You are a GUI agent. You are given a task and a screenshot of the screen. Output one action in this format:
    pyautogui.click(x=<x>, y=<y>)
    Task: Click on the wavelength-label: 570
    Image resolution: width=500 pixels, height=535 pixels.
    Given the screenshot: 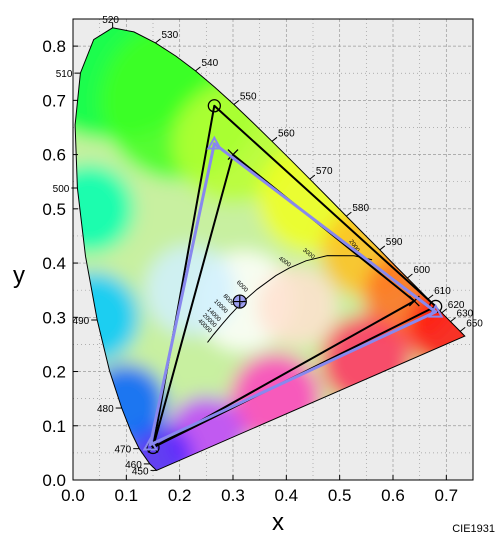 What is the action you would take?
    pyautogui.click(x=324, y=171)
    